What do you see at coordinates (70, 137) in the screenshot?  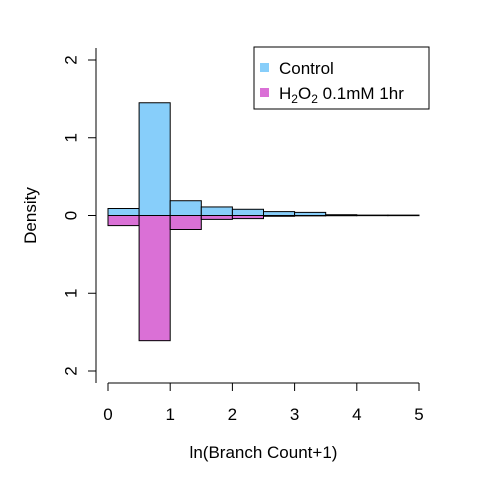 I see `y-tick-label-1: 1` at bounding box center [70, 137].